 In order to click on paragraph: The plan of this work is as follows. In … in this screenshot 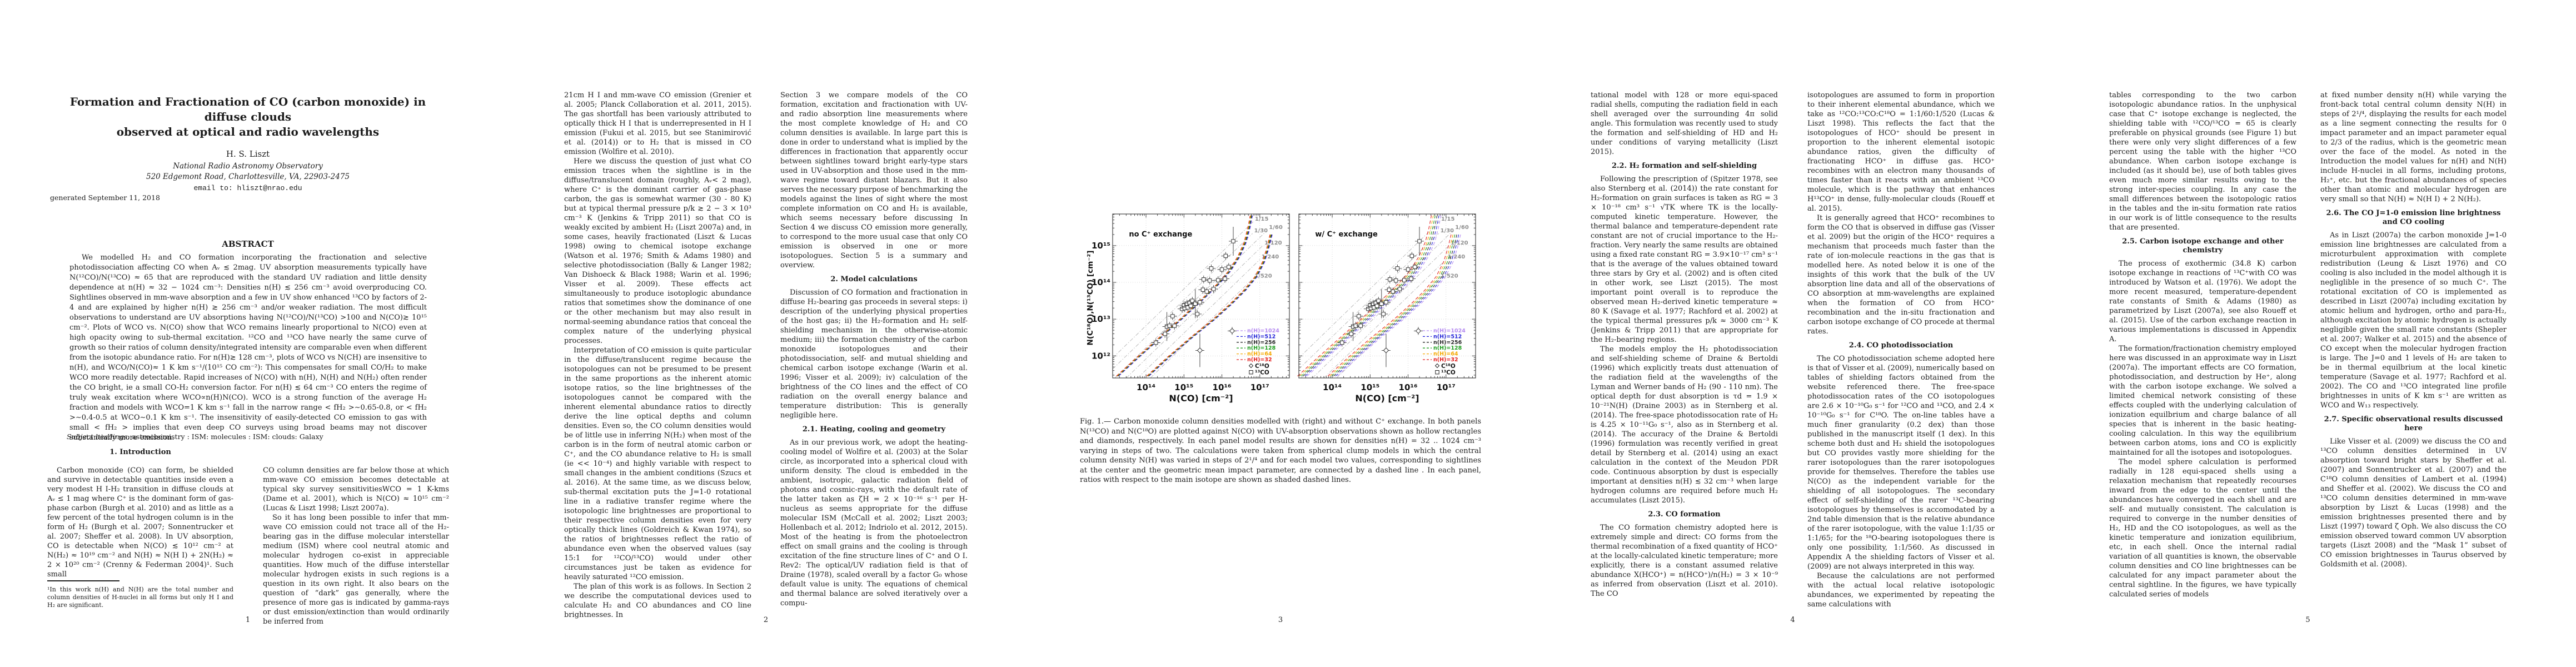, I will do `click(657, 601)`.